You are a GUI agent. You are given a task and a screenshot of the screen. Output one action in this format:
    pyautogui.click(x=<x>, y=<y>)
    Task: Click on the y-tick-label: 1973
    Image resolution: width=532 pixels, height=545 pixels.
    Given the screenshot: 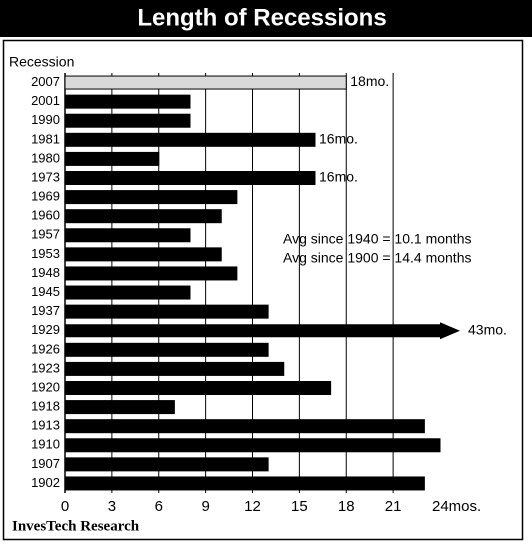 What is the action you would take?
    pyautogui.click(x=45, y=176)
    